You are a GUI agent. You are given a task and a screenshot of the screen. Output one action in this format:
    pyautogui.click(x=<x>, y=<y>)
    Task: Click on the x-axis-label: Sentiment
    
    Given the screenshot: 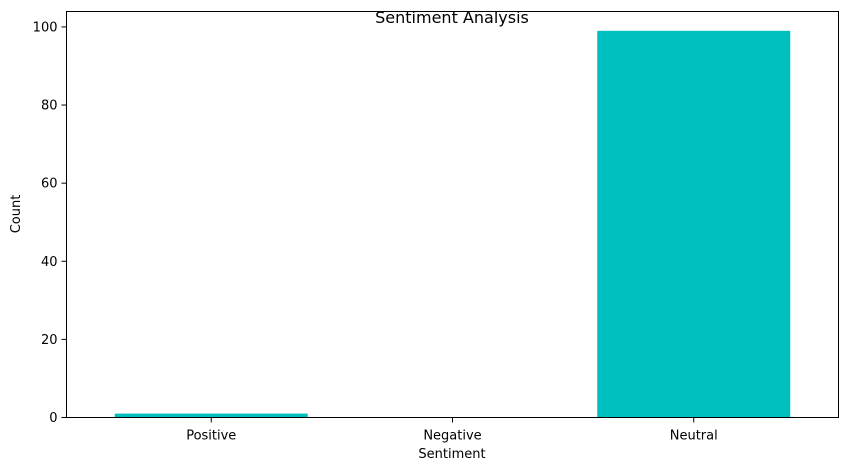 What is the action you would take?
    pyautogui.click(x=451, y=454)
    